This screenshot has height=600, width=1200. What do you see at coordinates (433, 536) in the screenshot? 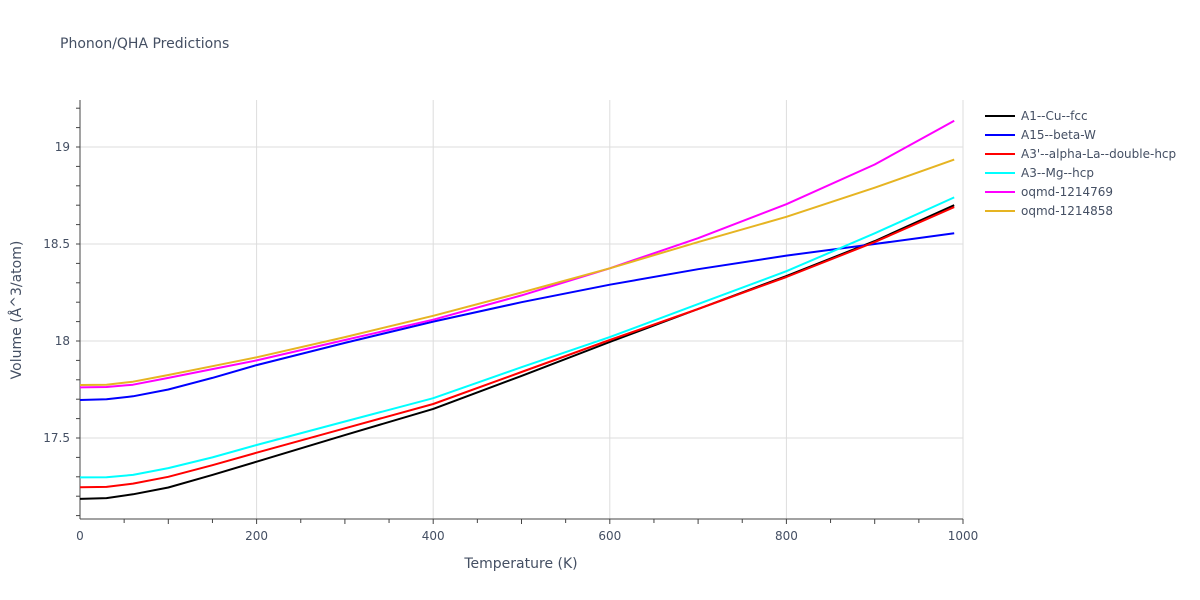
I see `x-tick-label: 400` at bounding box center [433, 536].